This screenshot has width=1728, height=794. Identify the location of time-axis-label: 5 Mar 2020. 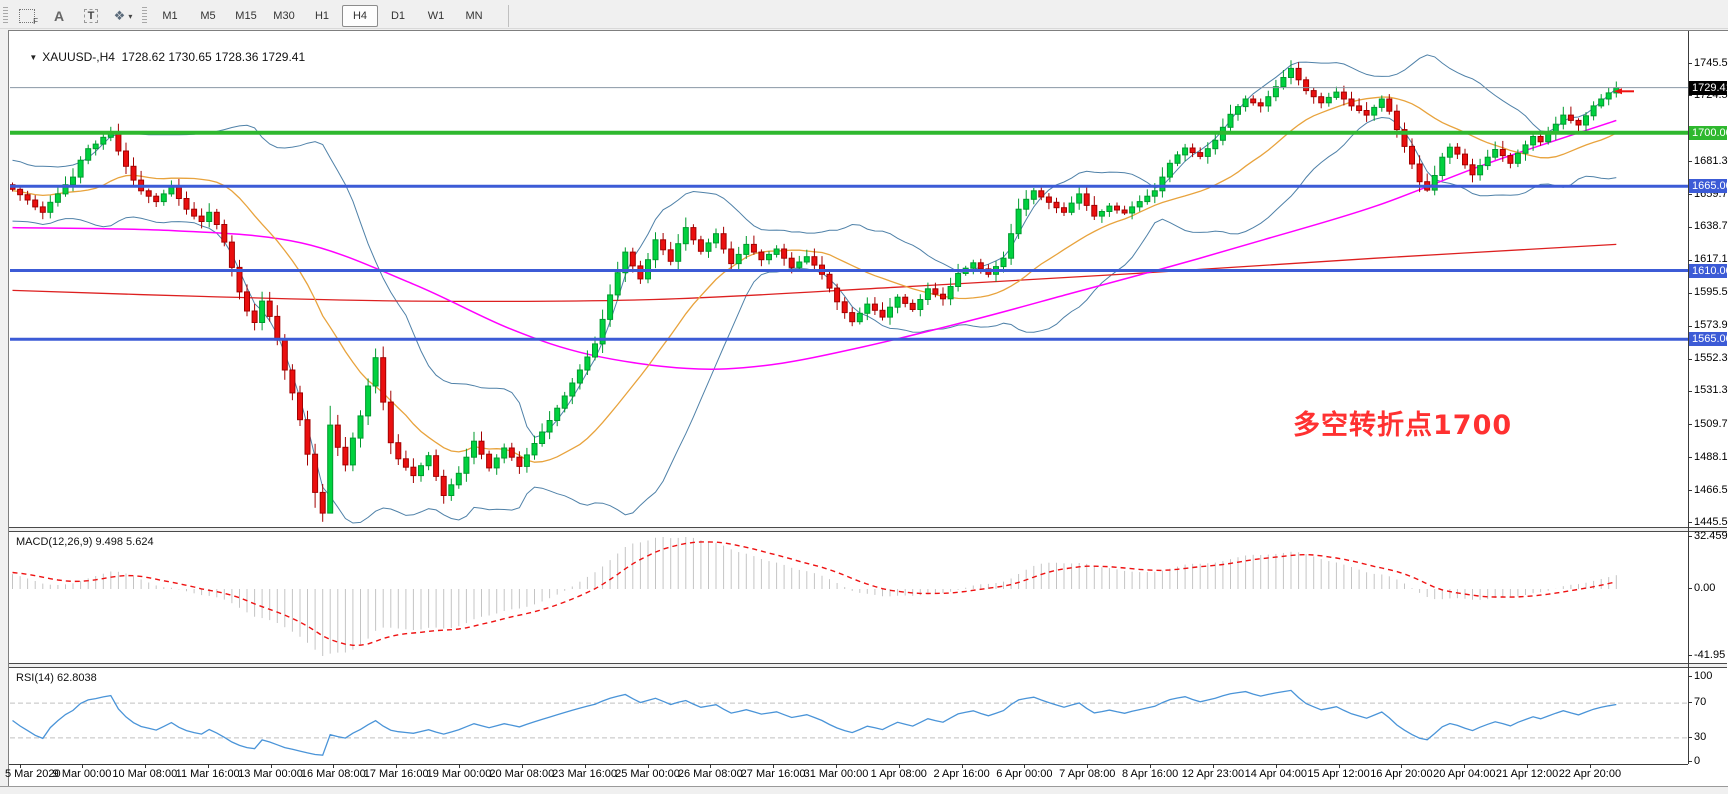
(33, 774).